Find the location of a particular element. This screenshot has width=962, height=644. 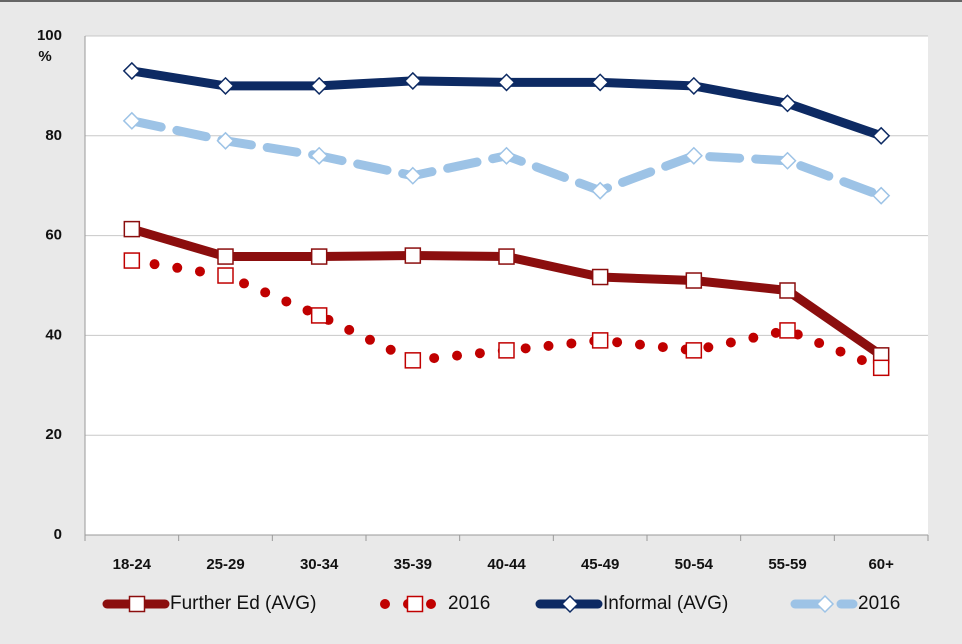

x-tick-label: 30-34 is located at coordinates (319, 564).